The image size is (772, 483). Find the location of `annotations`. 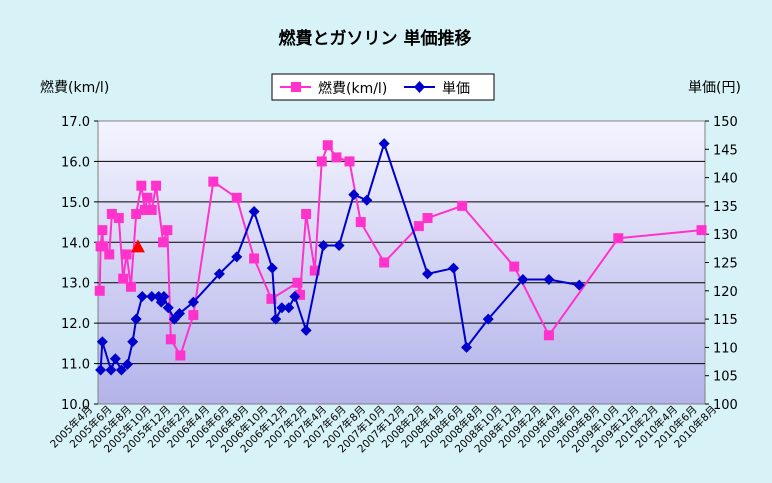

annotations is located at coordinates (137, 246).